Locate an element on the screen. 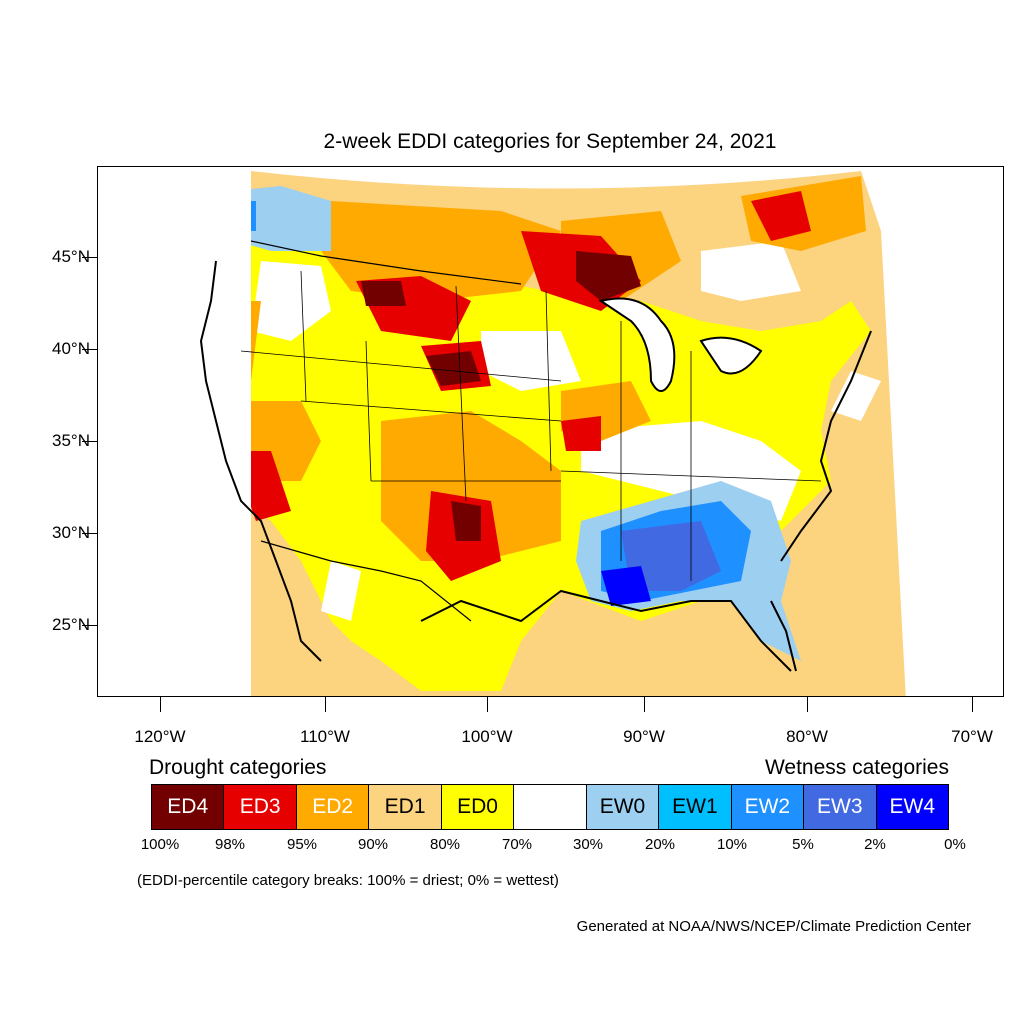 The height and width of the screenshot is (1024, 1024). legend-box-ed0: ED0 is located at coordinates (478, 807).